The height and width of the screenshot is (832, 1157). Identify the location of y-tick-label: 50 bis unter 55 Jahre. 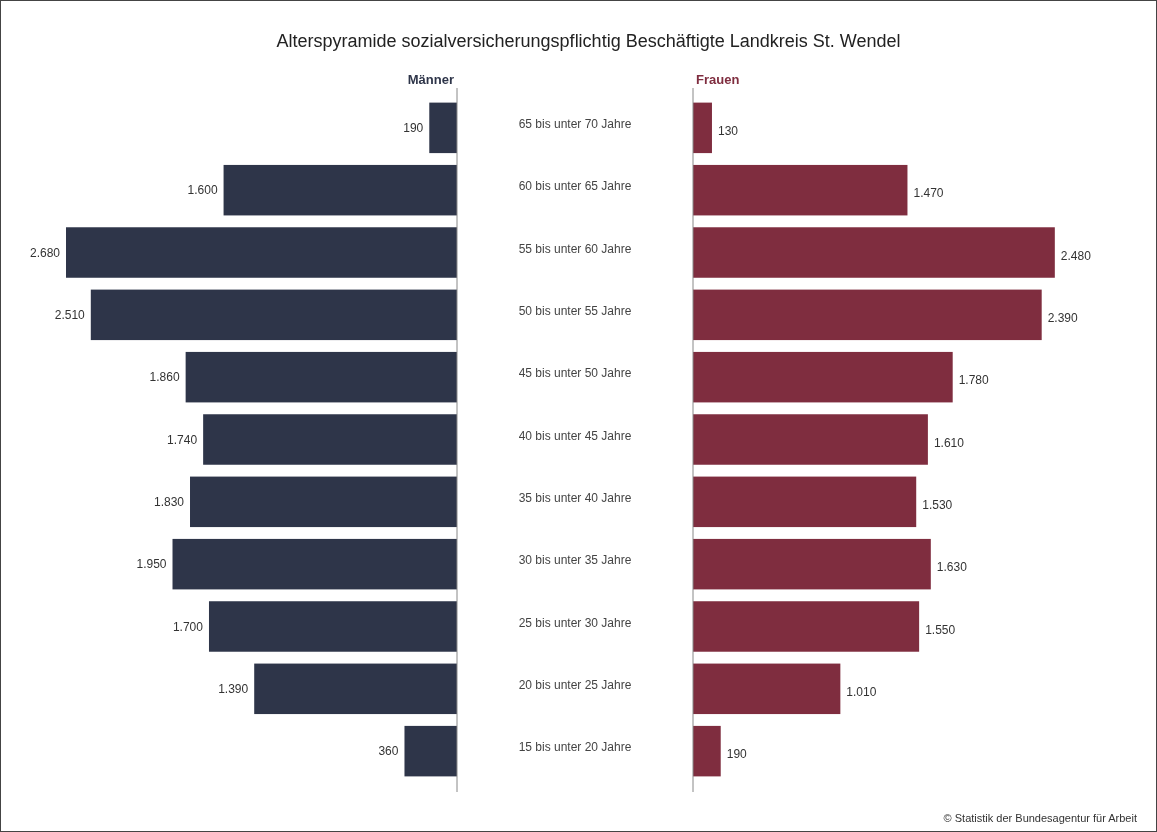
(575, 311).